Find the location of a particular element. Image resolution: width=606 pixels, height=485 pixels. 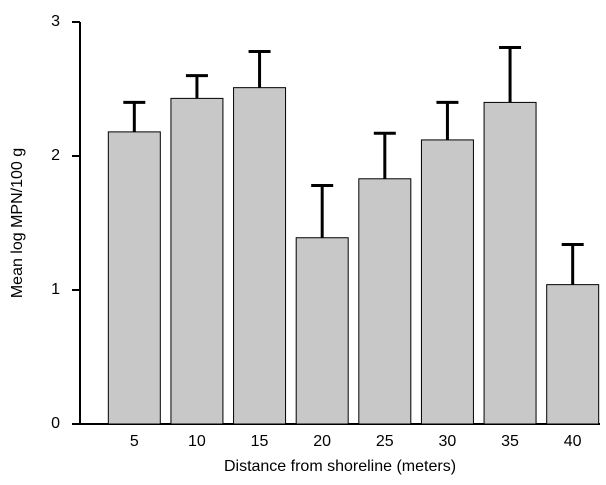

x-axis-title: Distance from shoreline (meters) is located at coordinates (340, 466).